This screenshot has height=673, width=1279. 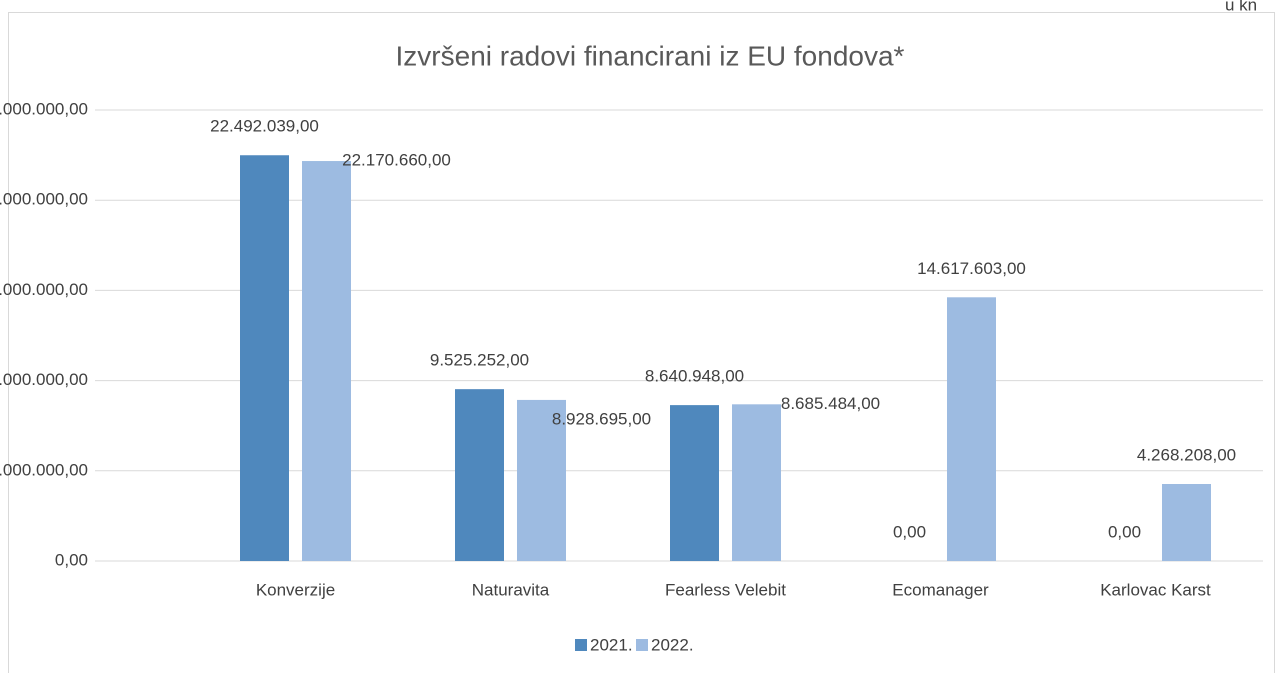 I want to click on value-label: 4.268.208,00, so click(x=1186, y=454).